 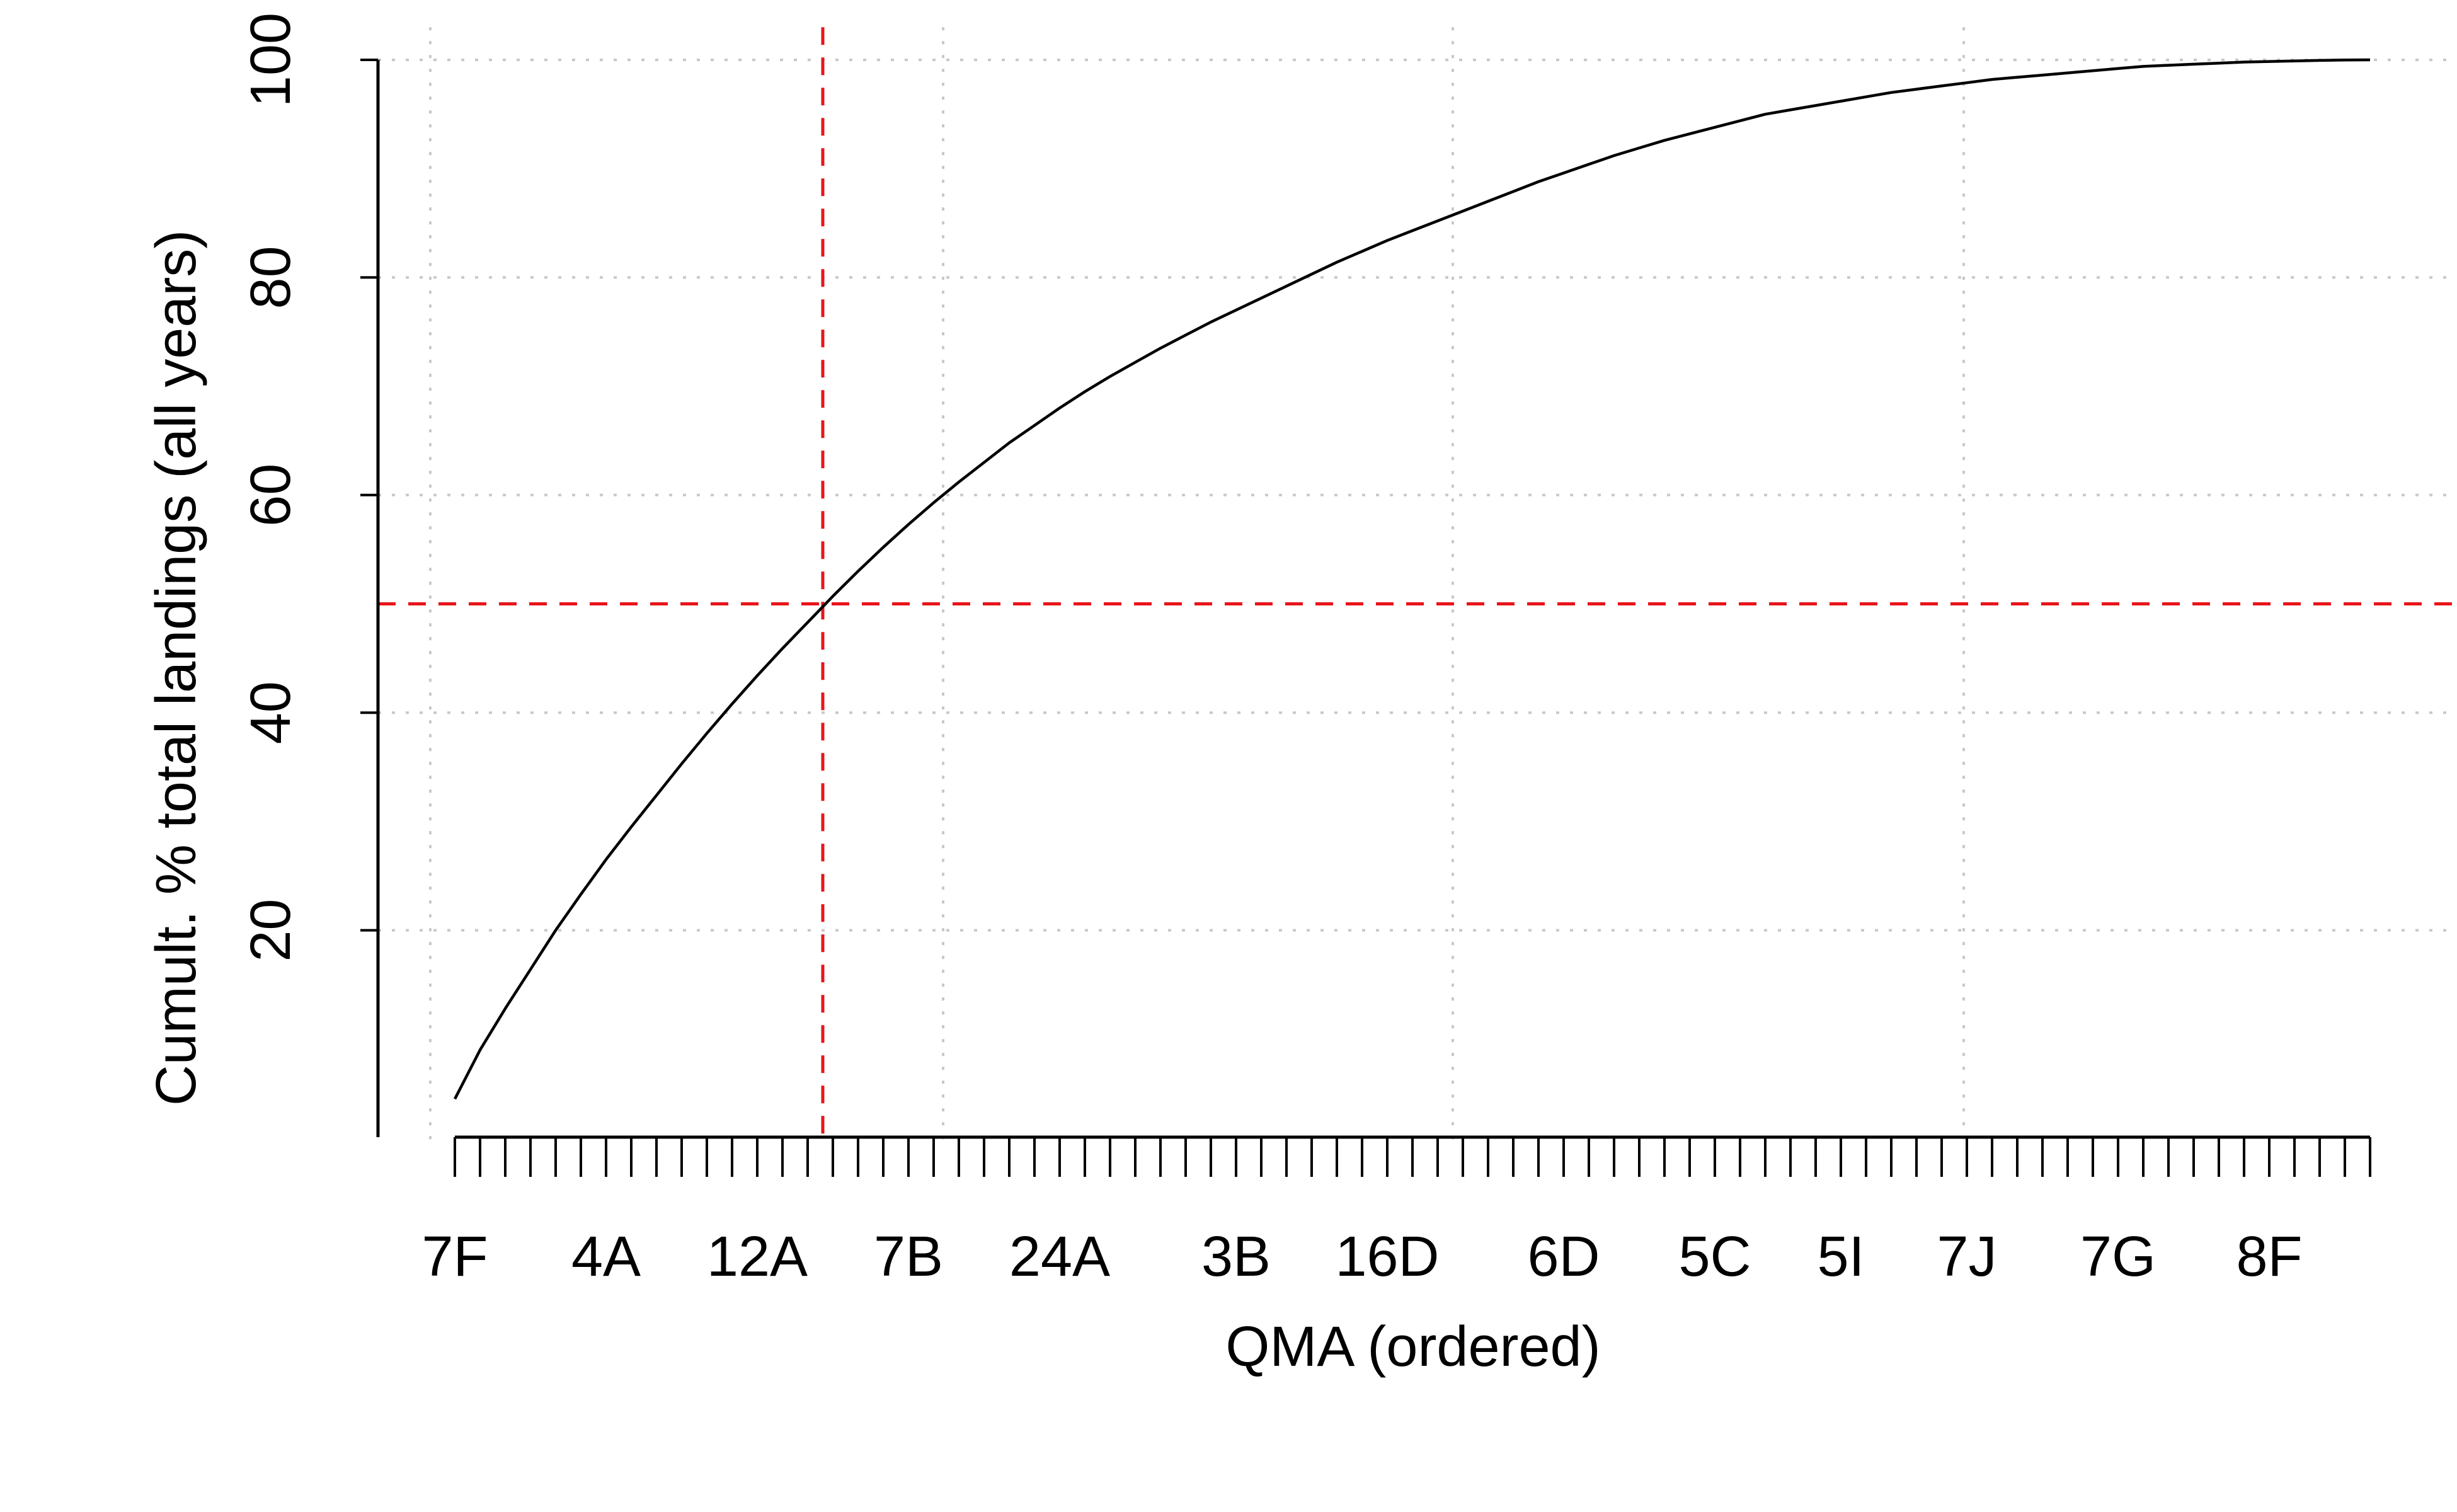 I want to click on x-tick-label: 7F, so click(x=454, y=1256).